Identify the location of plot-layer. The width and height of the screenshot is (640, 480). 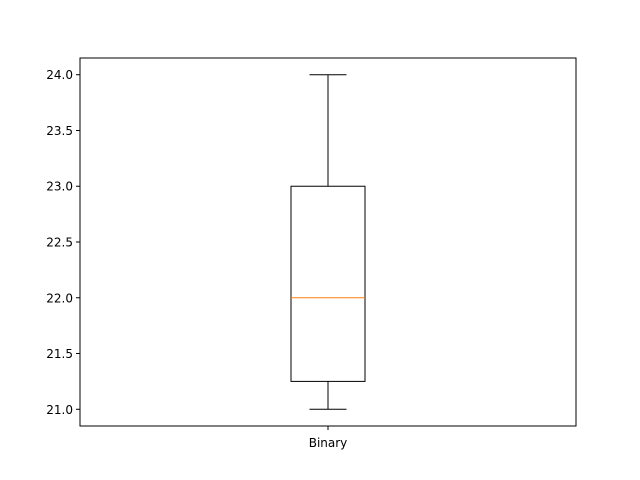
(328, 242).